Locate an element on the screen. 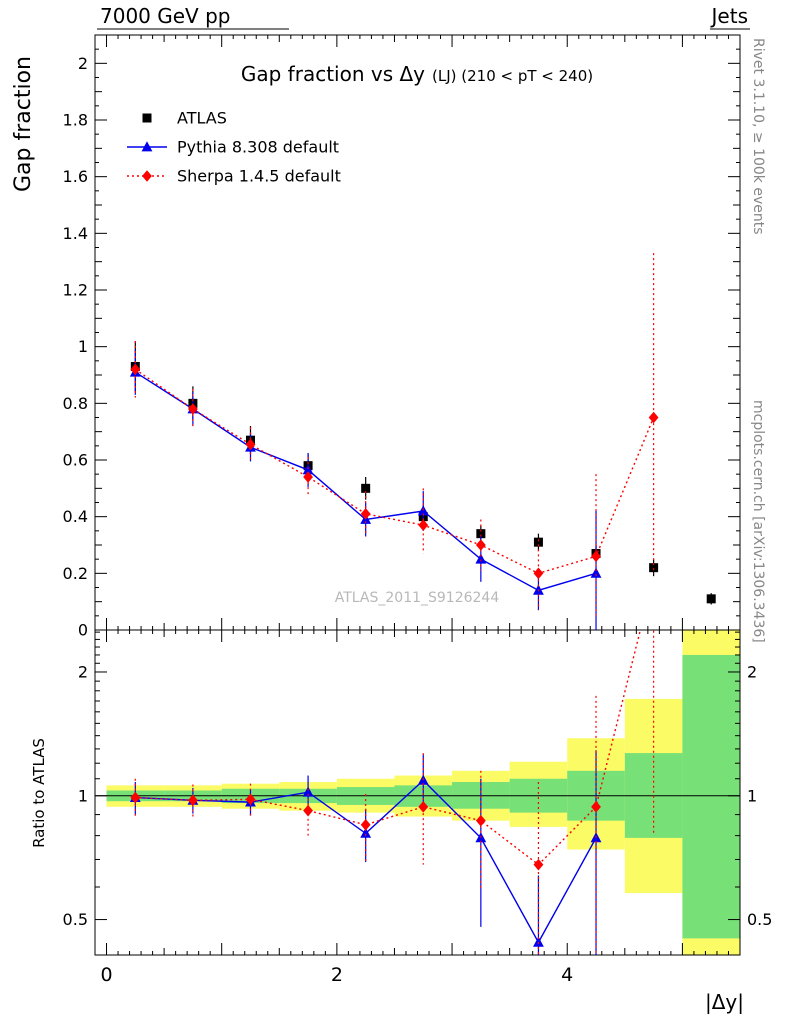 Image resolution: width=786 pixels, height=1024 pixels. y-main-tick-label: 0.8 is located at coordinates (75, 403).